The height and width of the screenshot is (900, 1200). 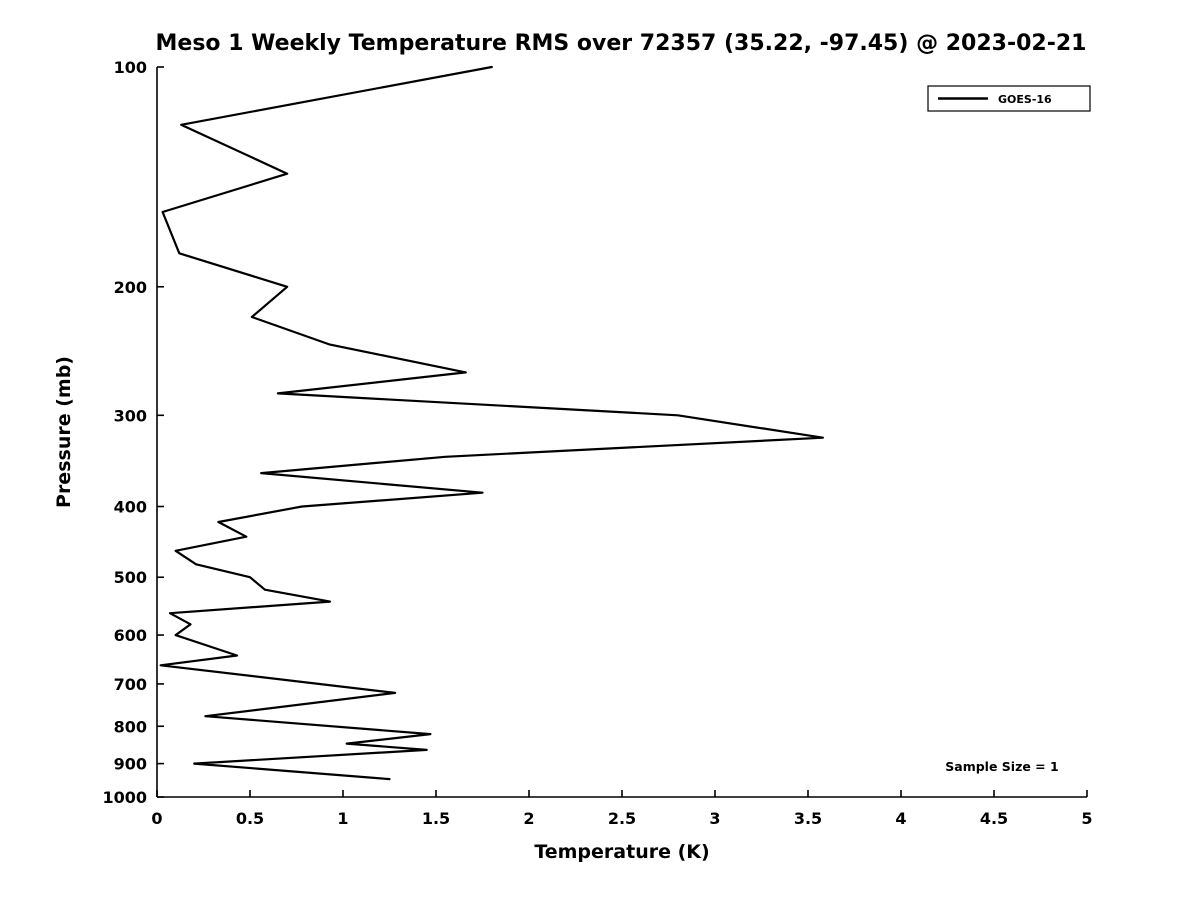 What do you see at coordinates (994, 818) in the screenshot?
I see `x-tick-label: 4.5` at bounding box center [994, 818].